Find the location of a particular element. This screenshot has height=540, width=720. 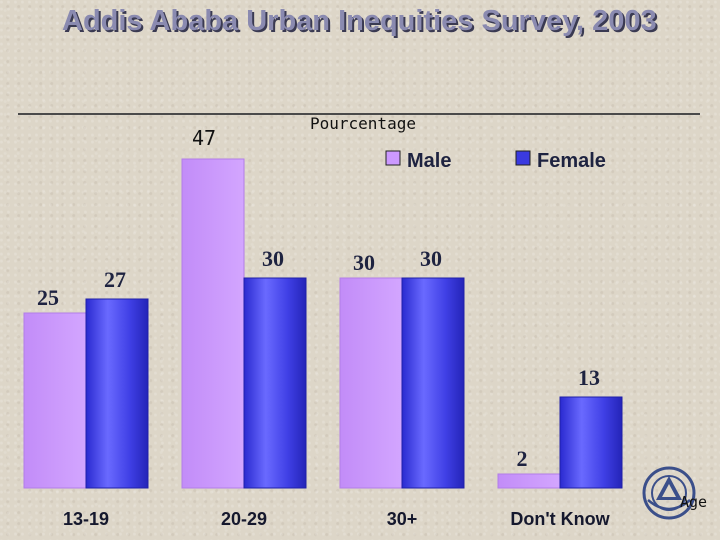

title-divider is located at coordinates (359, 114).